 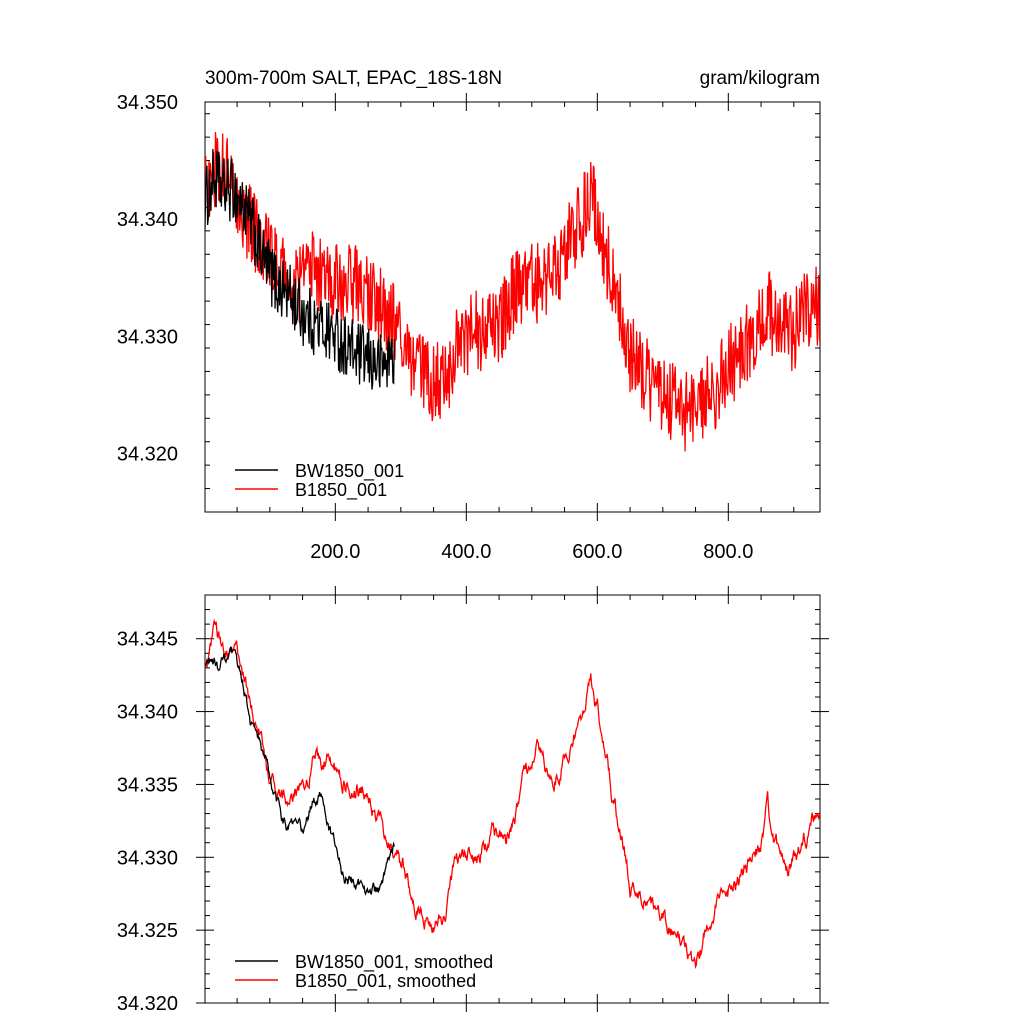 What do you see at coordinates (335, 552) in the screenshot?
I see `x-tick-label: 200.0` at bounding box center [335, 552].